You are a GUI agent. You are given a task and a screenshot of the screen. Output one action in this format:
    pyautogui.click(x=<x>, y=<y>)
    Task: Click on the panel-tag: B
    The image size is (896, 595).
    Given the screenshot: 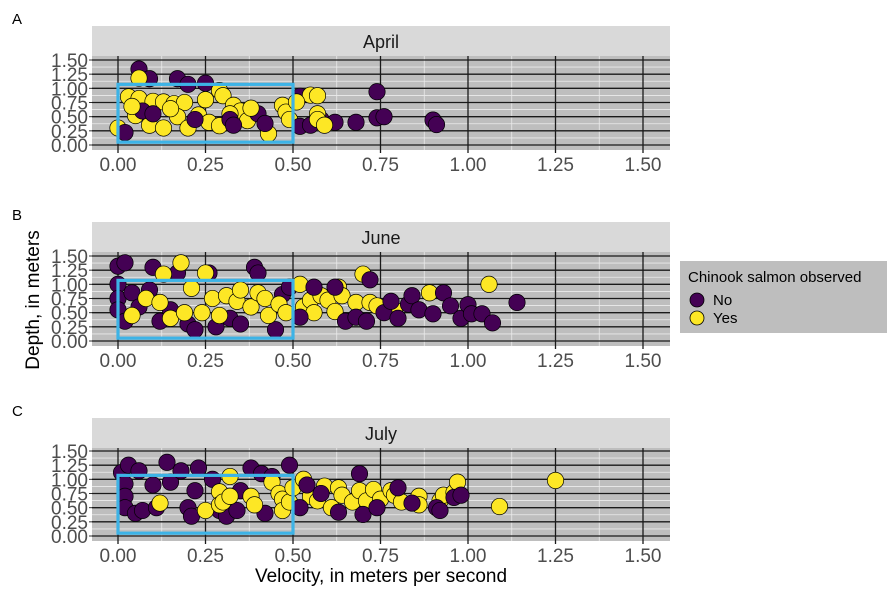 What is the action you would take?
    pyautogui.click(x=17, y=215)
    